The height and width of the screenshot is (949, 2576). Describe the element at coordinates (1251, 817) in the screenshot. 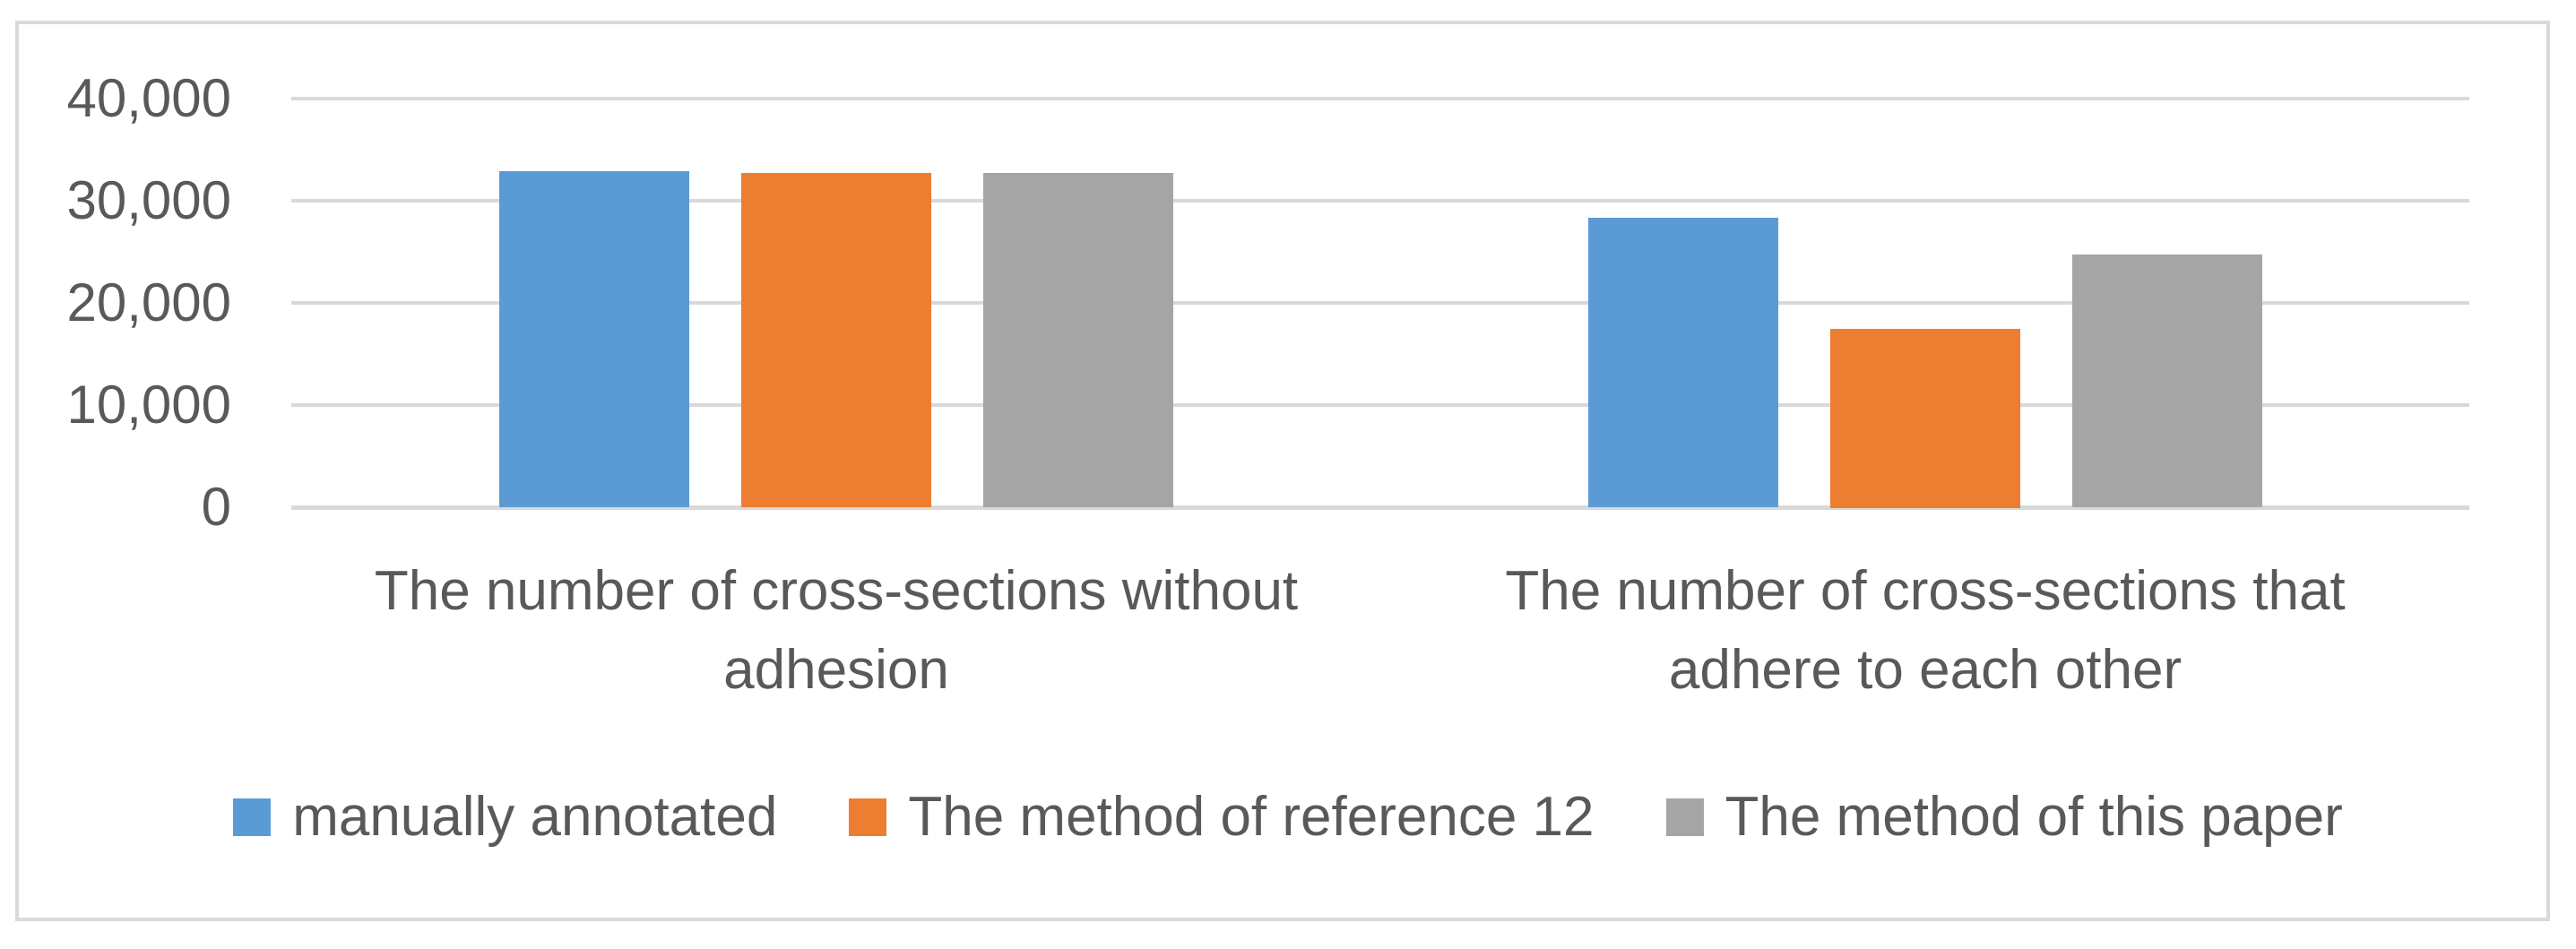

I see `legend-item-label: The method of reference 12` at that location.